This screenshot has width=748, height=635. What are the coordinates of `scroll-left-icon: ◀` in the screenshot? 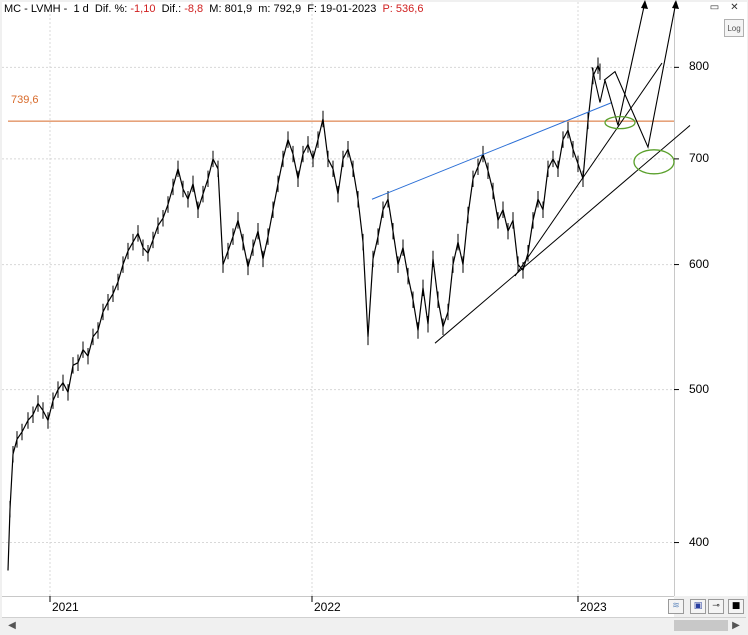 It's located at (12, 625).